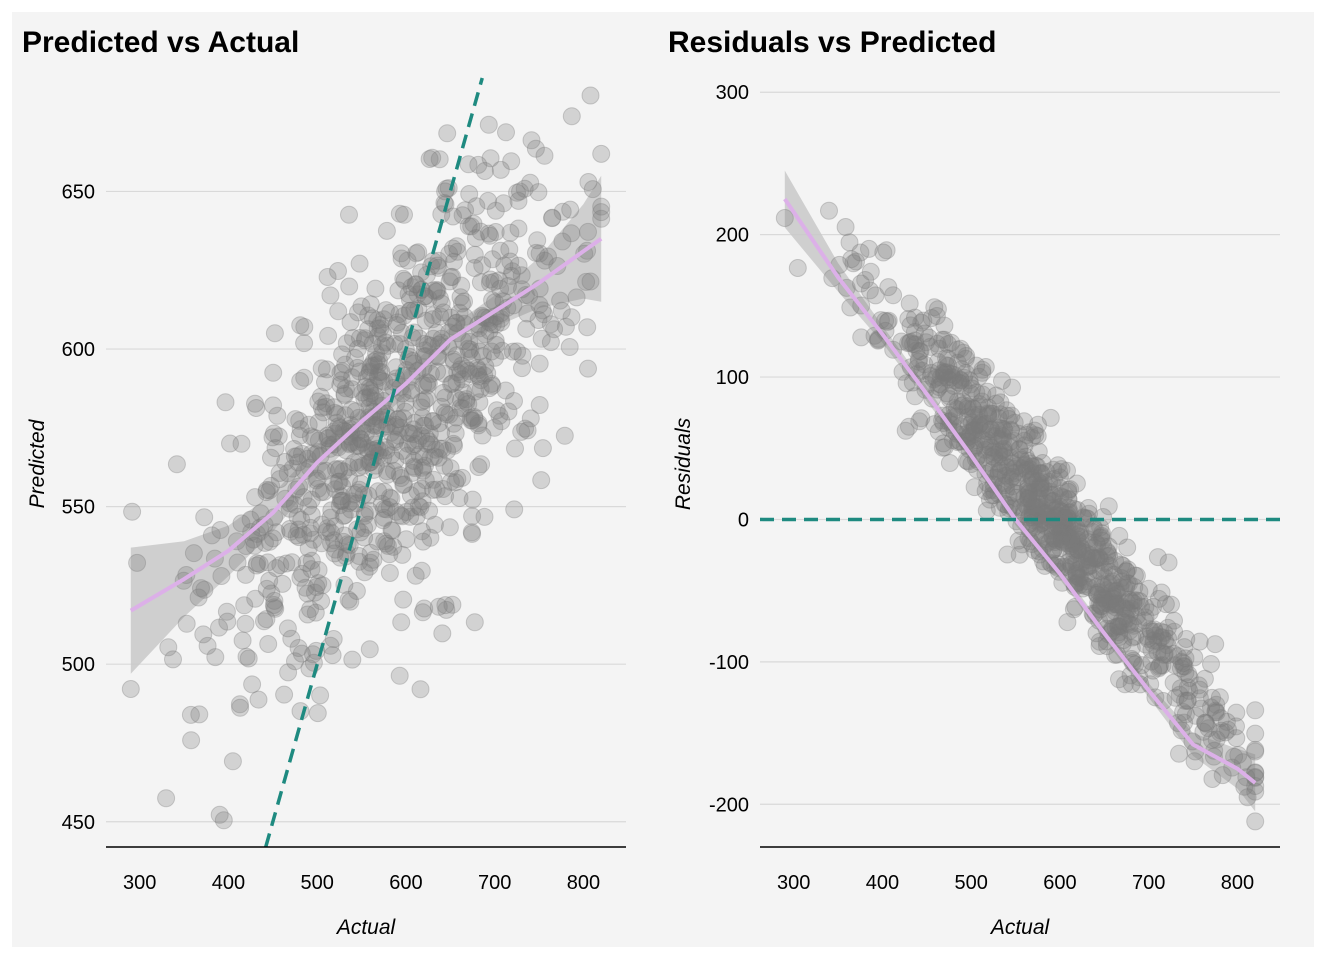  I want to click on y-tick-label: -100, so click(729, 663).